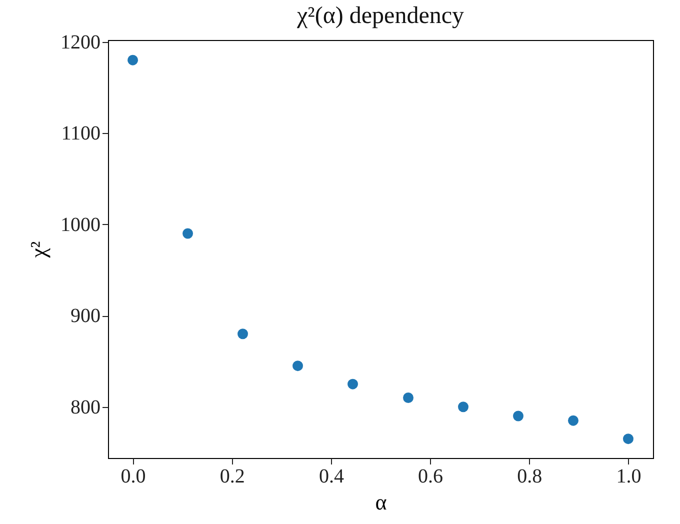 Image resolution: width=680 pixels, height=524 pixels. What do you see at coordinates (85, 316) in the screenshot?
I see `y-tick-label: 900` at bounding box center [85, 316].